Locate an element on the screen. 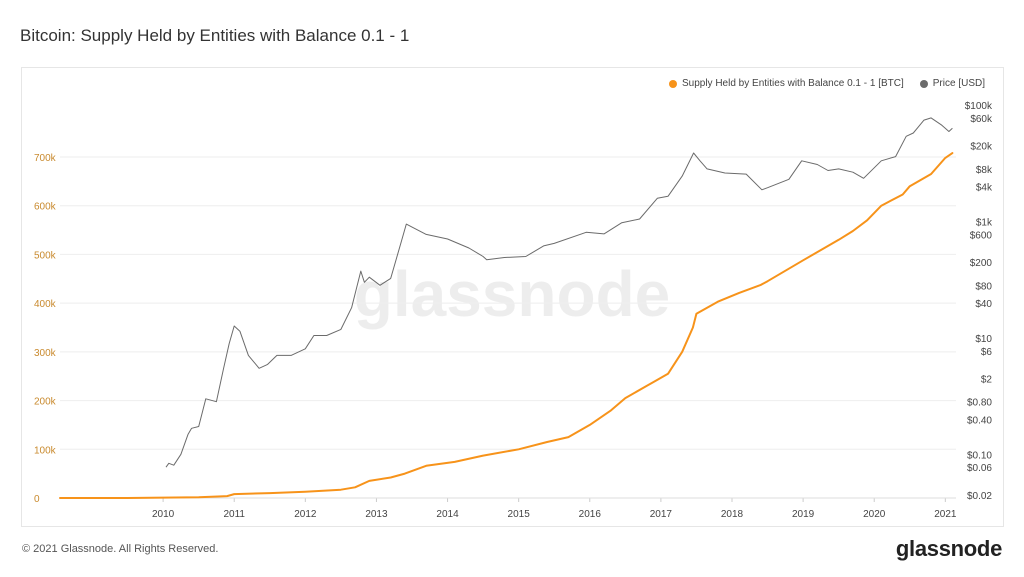 This screenshot has width=1024, height=577. y-left-tick-label: 600k is located at coordinates (45, 207).